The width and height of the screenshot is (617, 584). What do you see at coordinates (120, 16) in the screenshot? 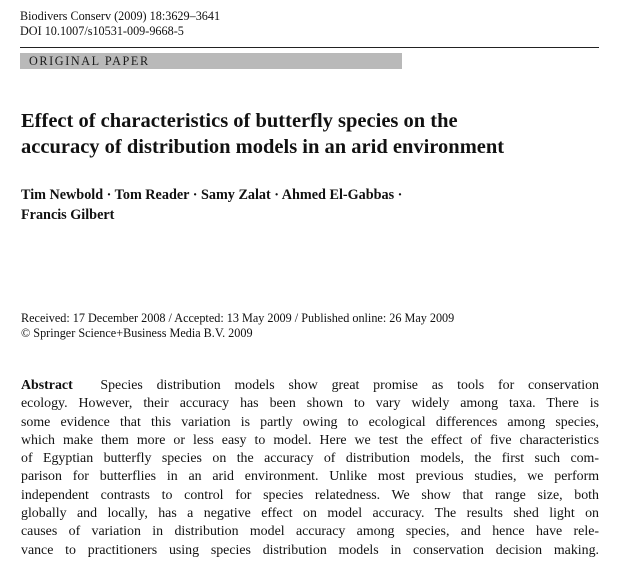
I see `journal-reference: Biodivers Conserv (2009) 18:3629–3641` at bounding box center [120, 16].